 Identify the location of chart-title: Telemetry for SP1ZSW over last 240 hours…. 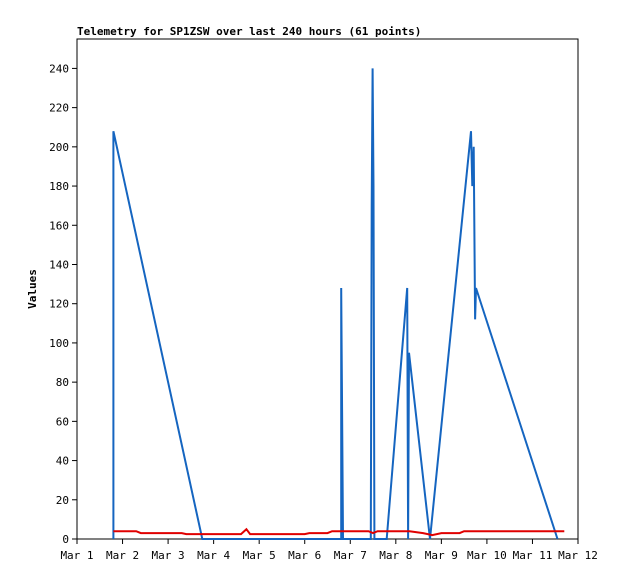
(249, 31).